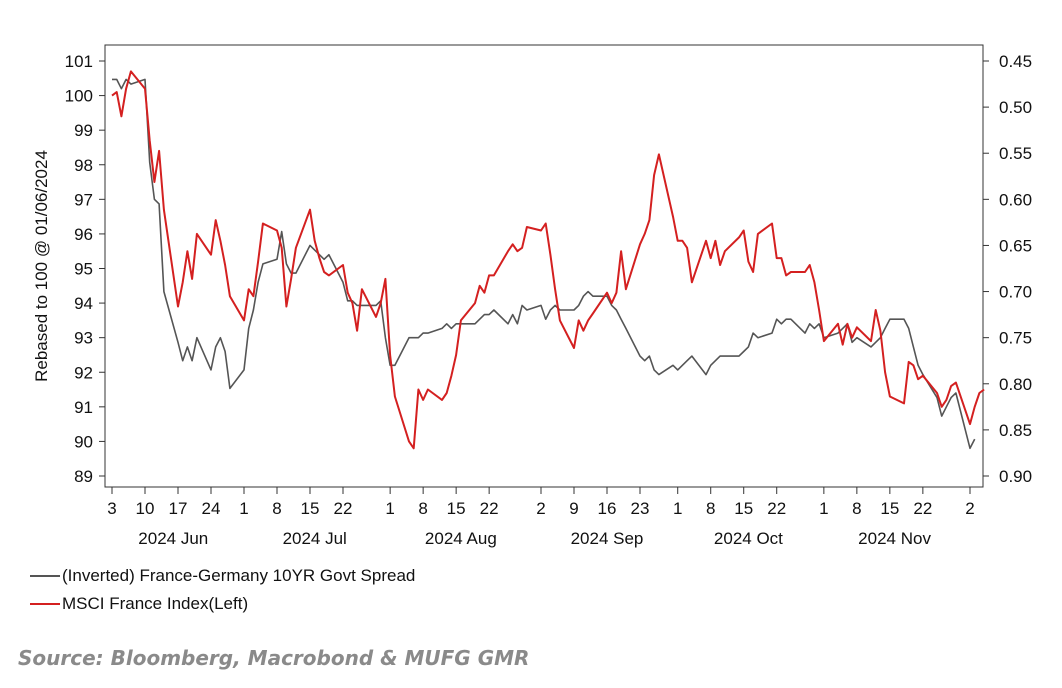 The height and width of the screenshot is (688, 1062). What do you see at coordinates (79, 61) in the screenshot?
I see `y-left-tick-label: 101` at bounding box center [79, 61].